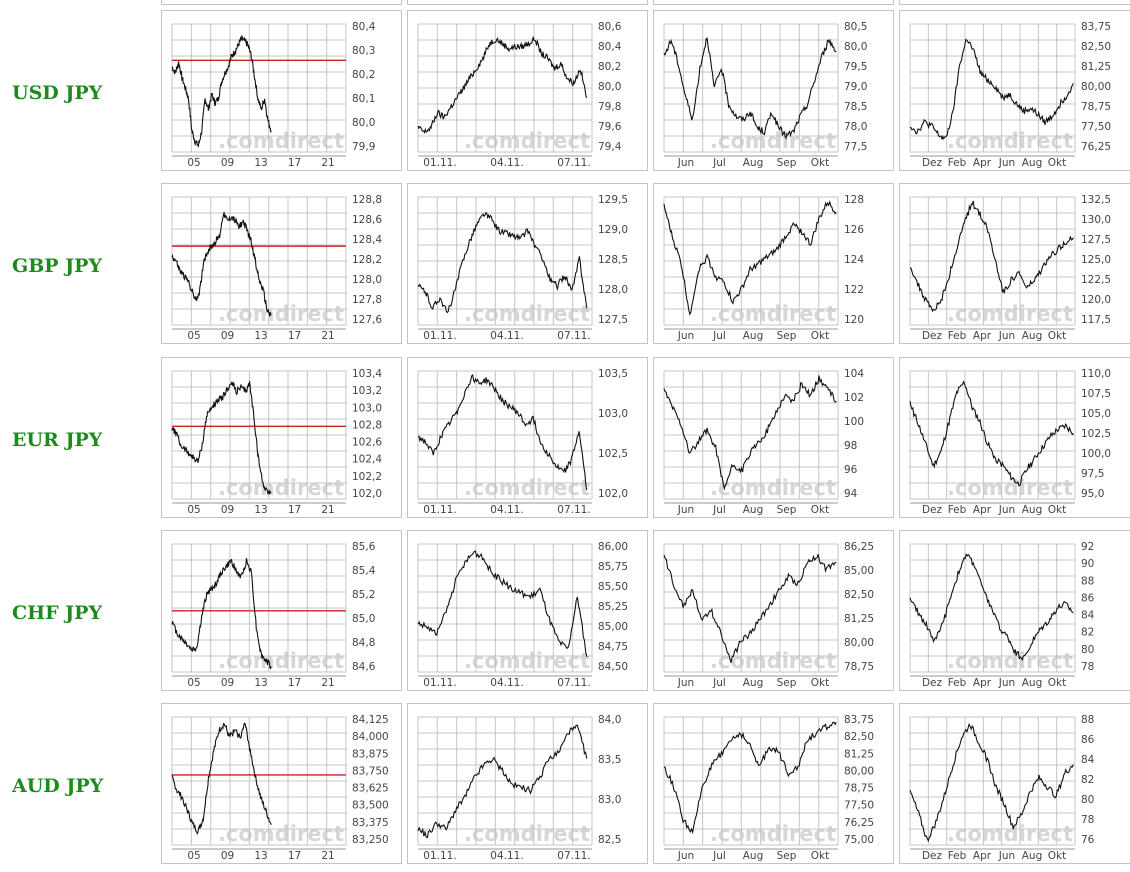 This screenshot has height=872, width=1130. I want to click on y-tick-label: 80,00, so click(1096, 87).